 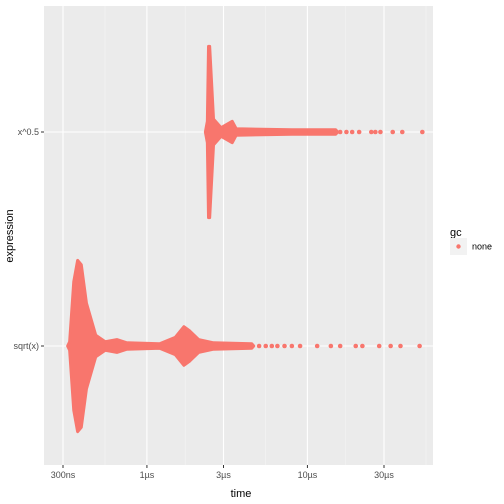 I want to click on x-tick-label: 3µs, so click(x=223, y=475).